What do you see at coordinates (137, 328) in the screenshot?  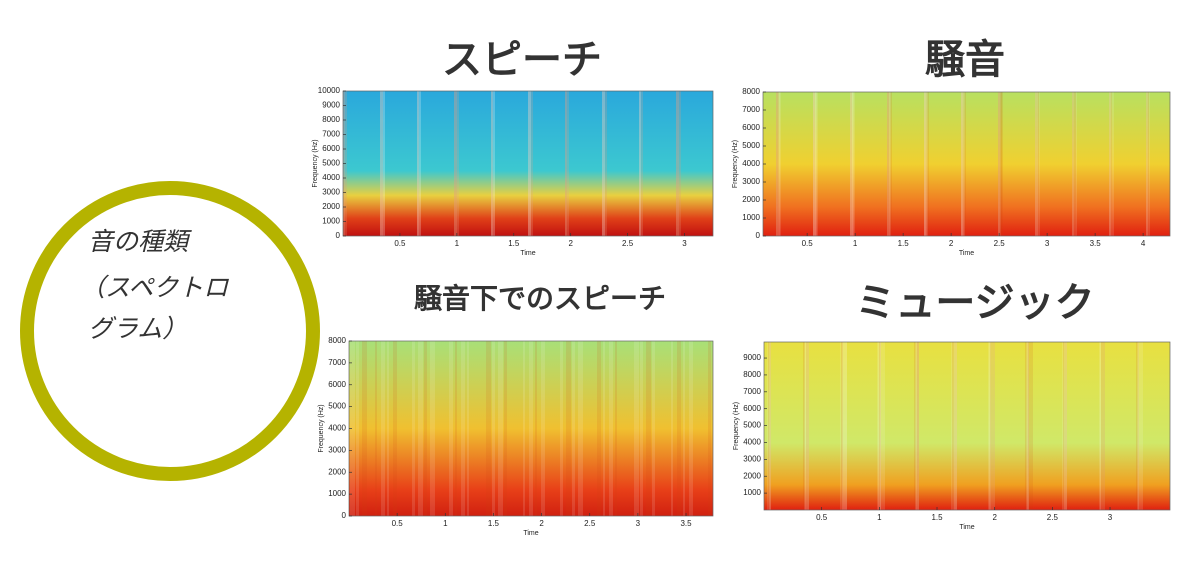 I see `circle-label: グラム）` at bounding box center [137, 328].